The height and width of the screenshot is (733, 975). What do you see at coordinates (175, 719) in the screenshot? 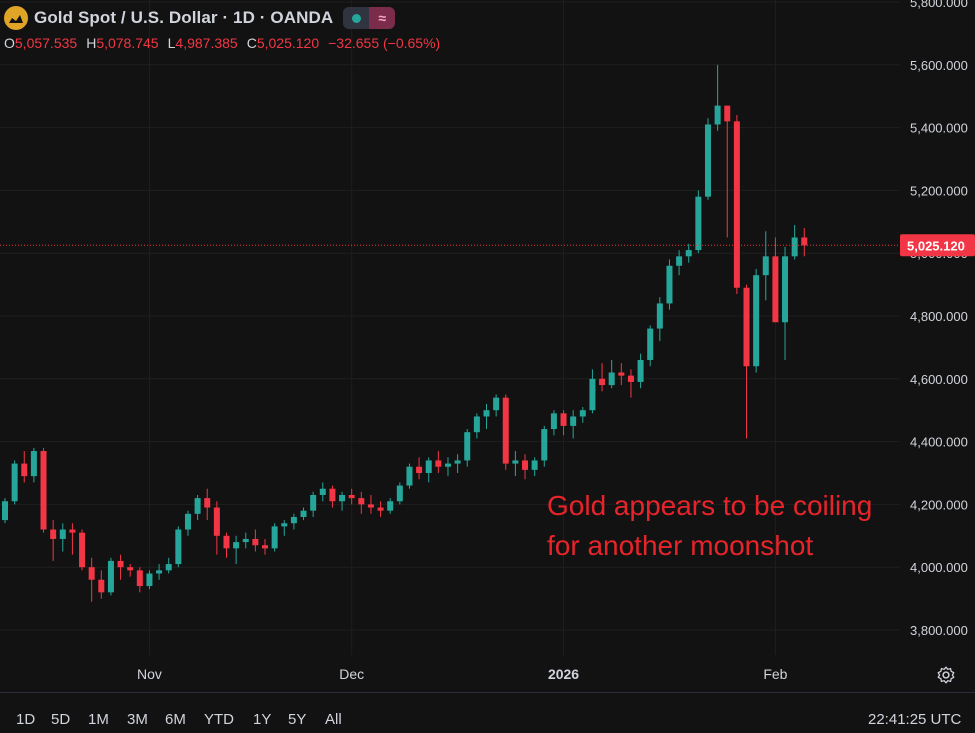
I see `timeframe-6m: 6M` at bounding box center [175, 719].